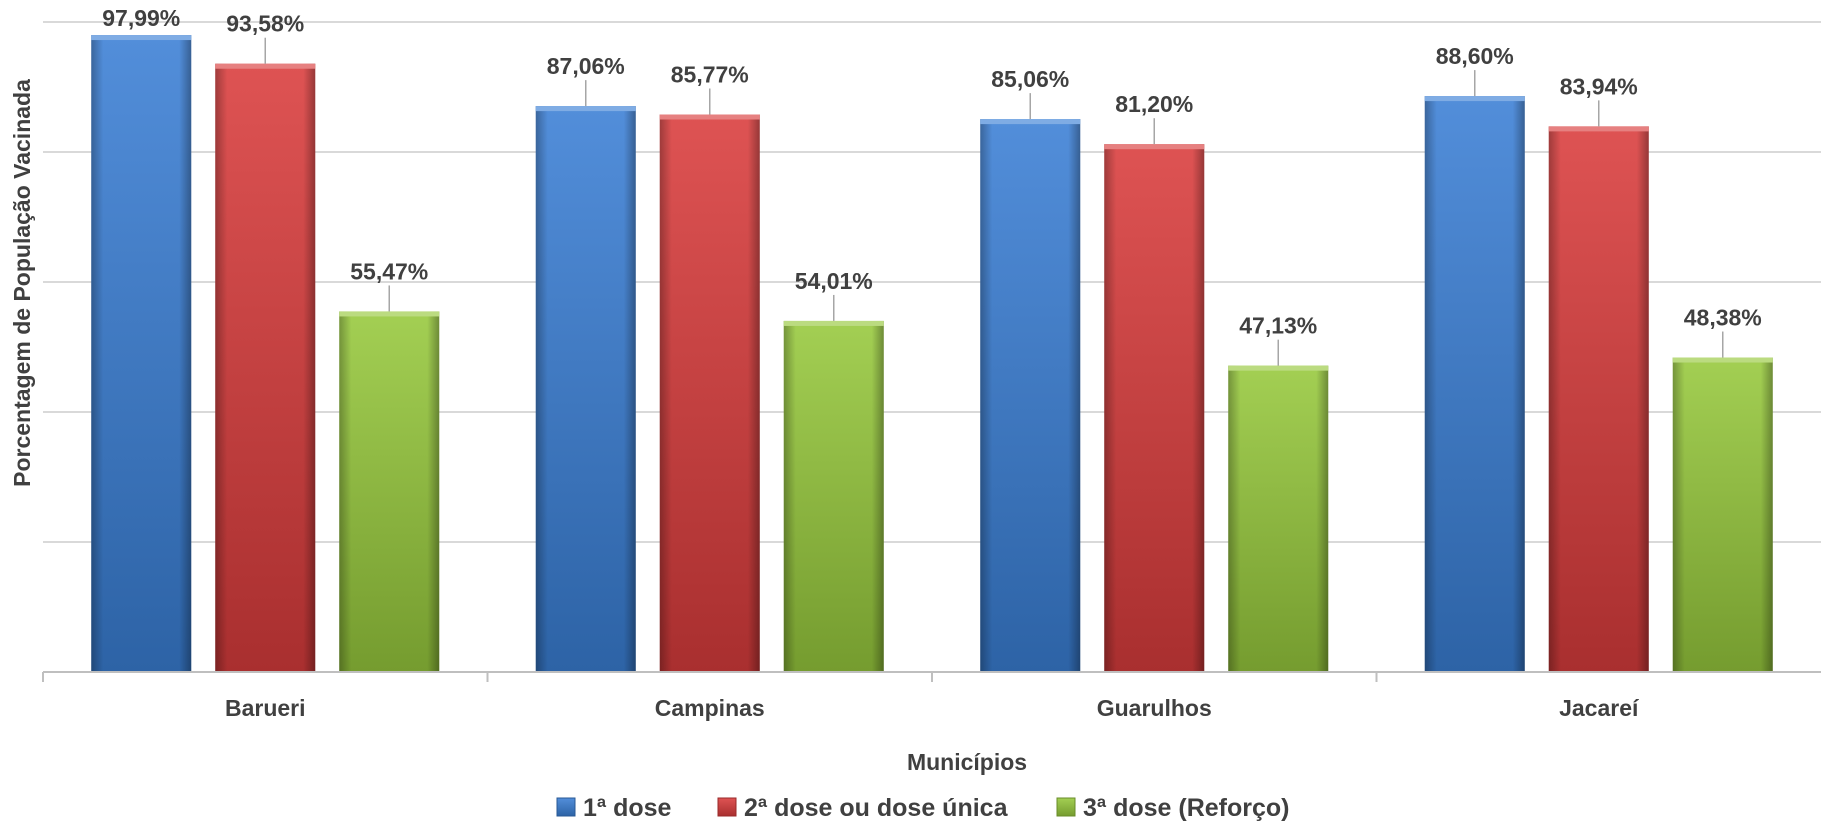 The width and height of the screenshot is (1821, 829). What do you see at coordinates (1186, 808) in the screenshot?
I see `legend-label: 3ª dose (Reforço)` at bounding box center [1186, 808].